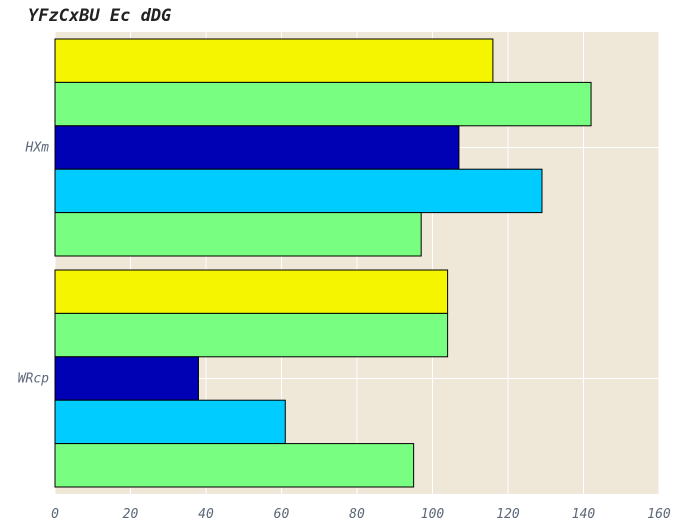  What do you see at coordinates (131, 514) in the screenshot?
I see `x-tick-label: 20` at bounding box center [131, 514].